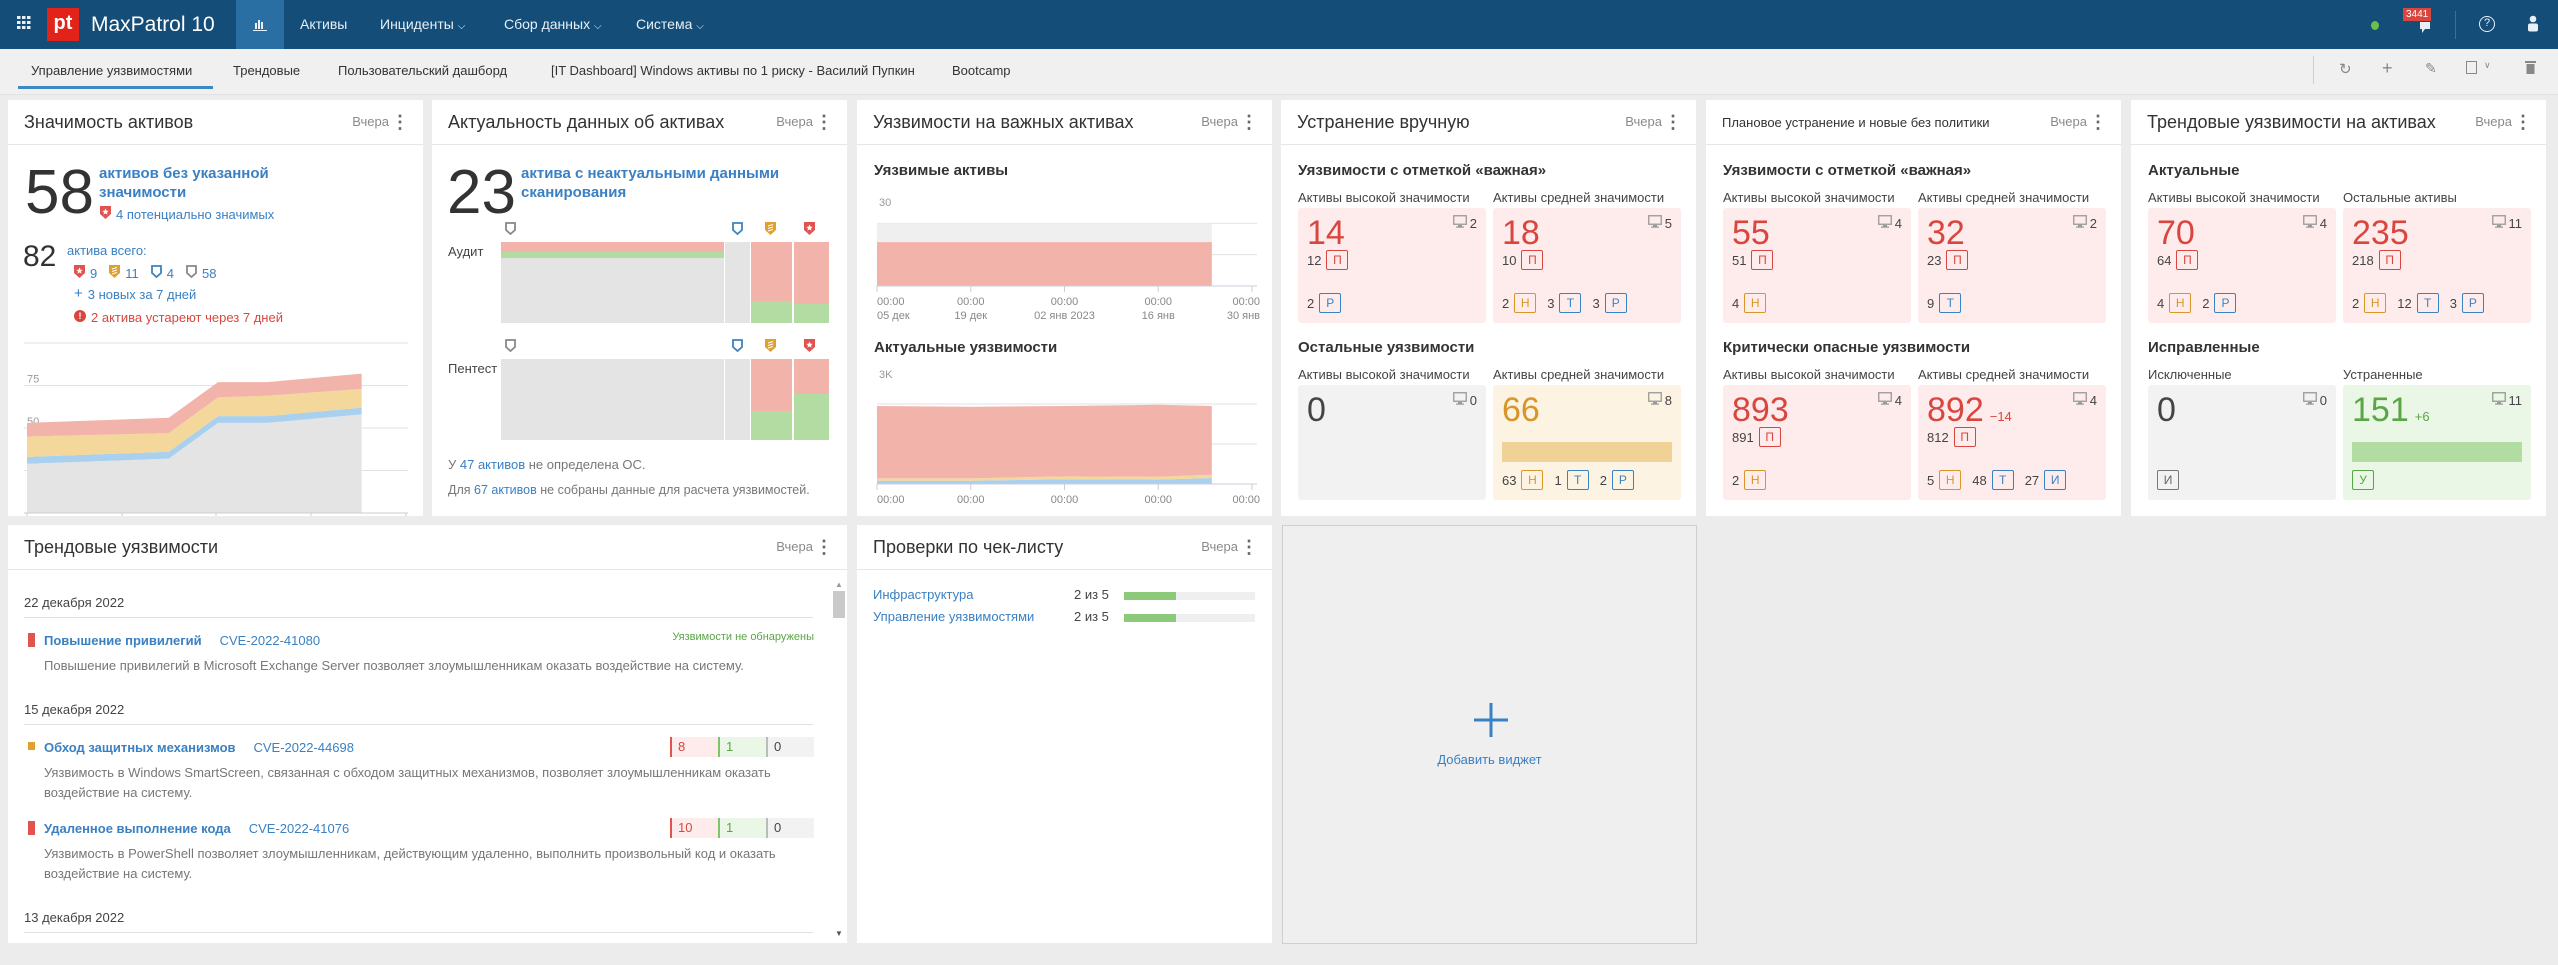  I want to click on trash-icon, so click(2530, 67).